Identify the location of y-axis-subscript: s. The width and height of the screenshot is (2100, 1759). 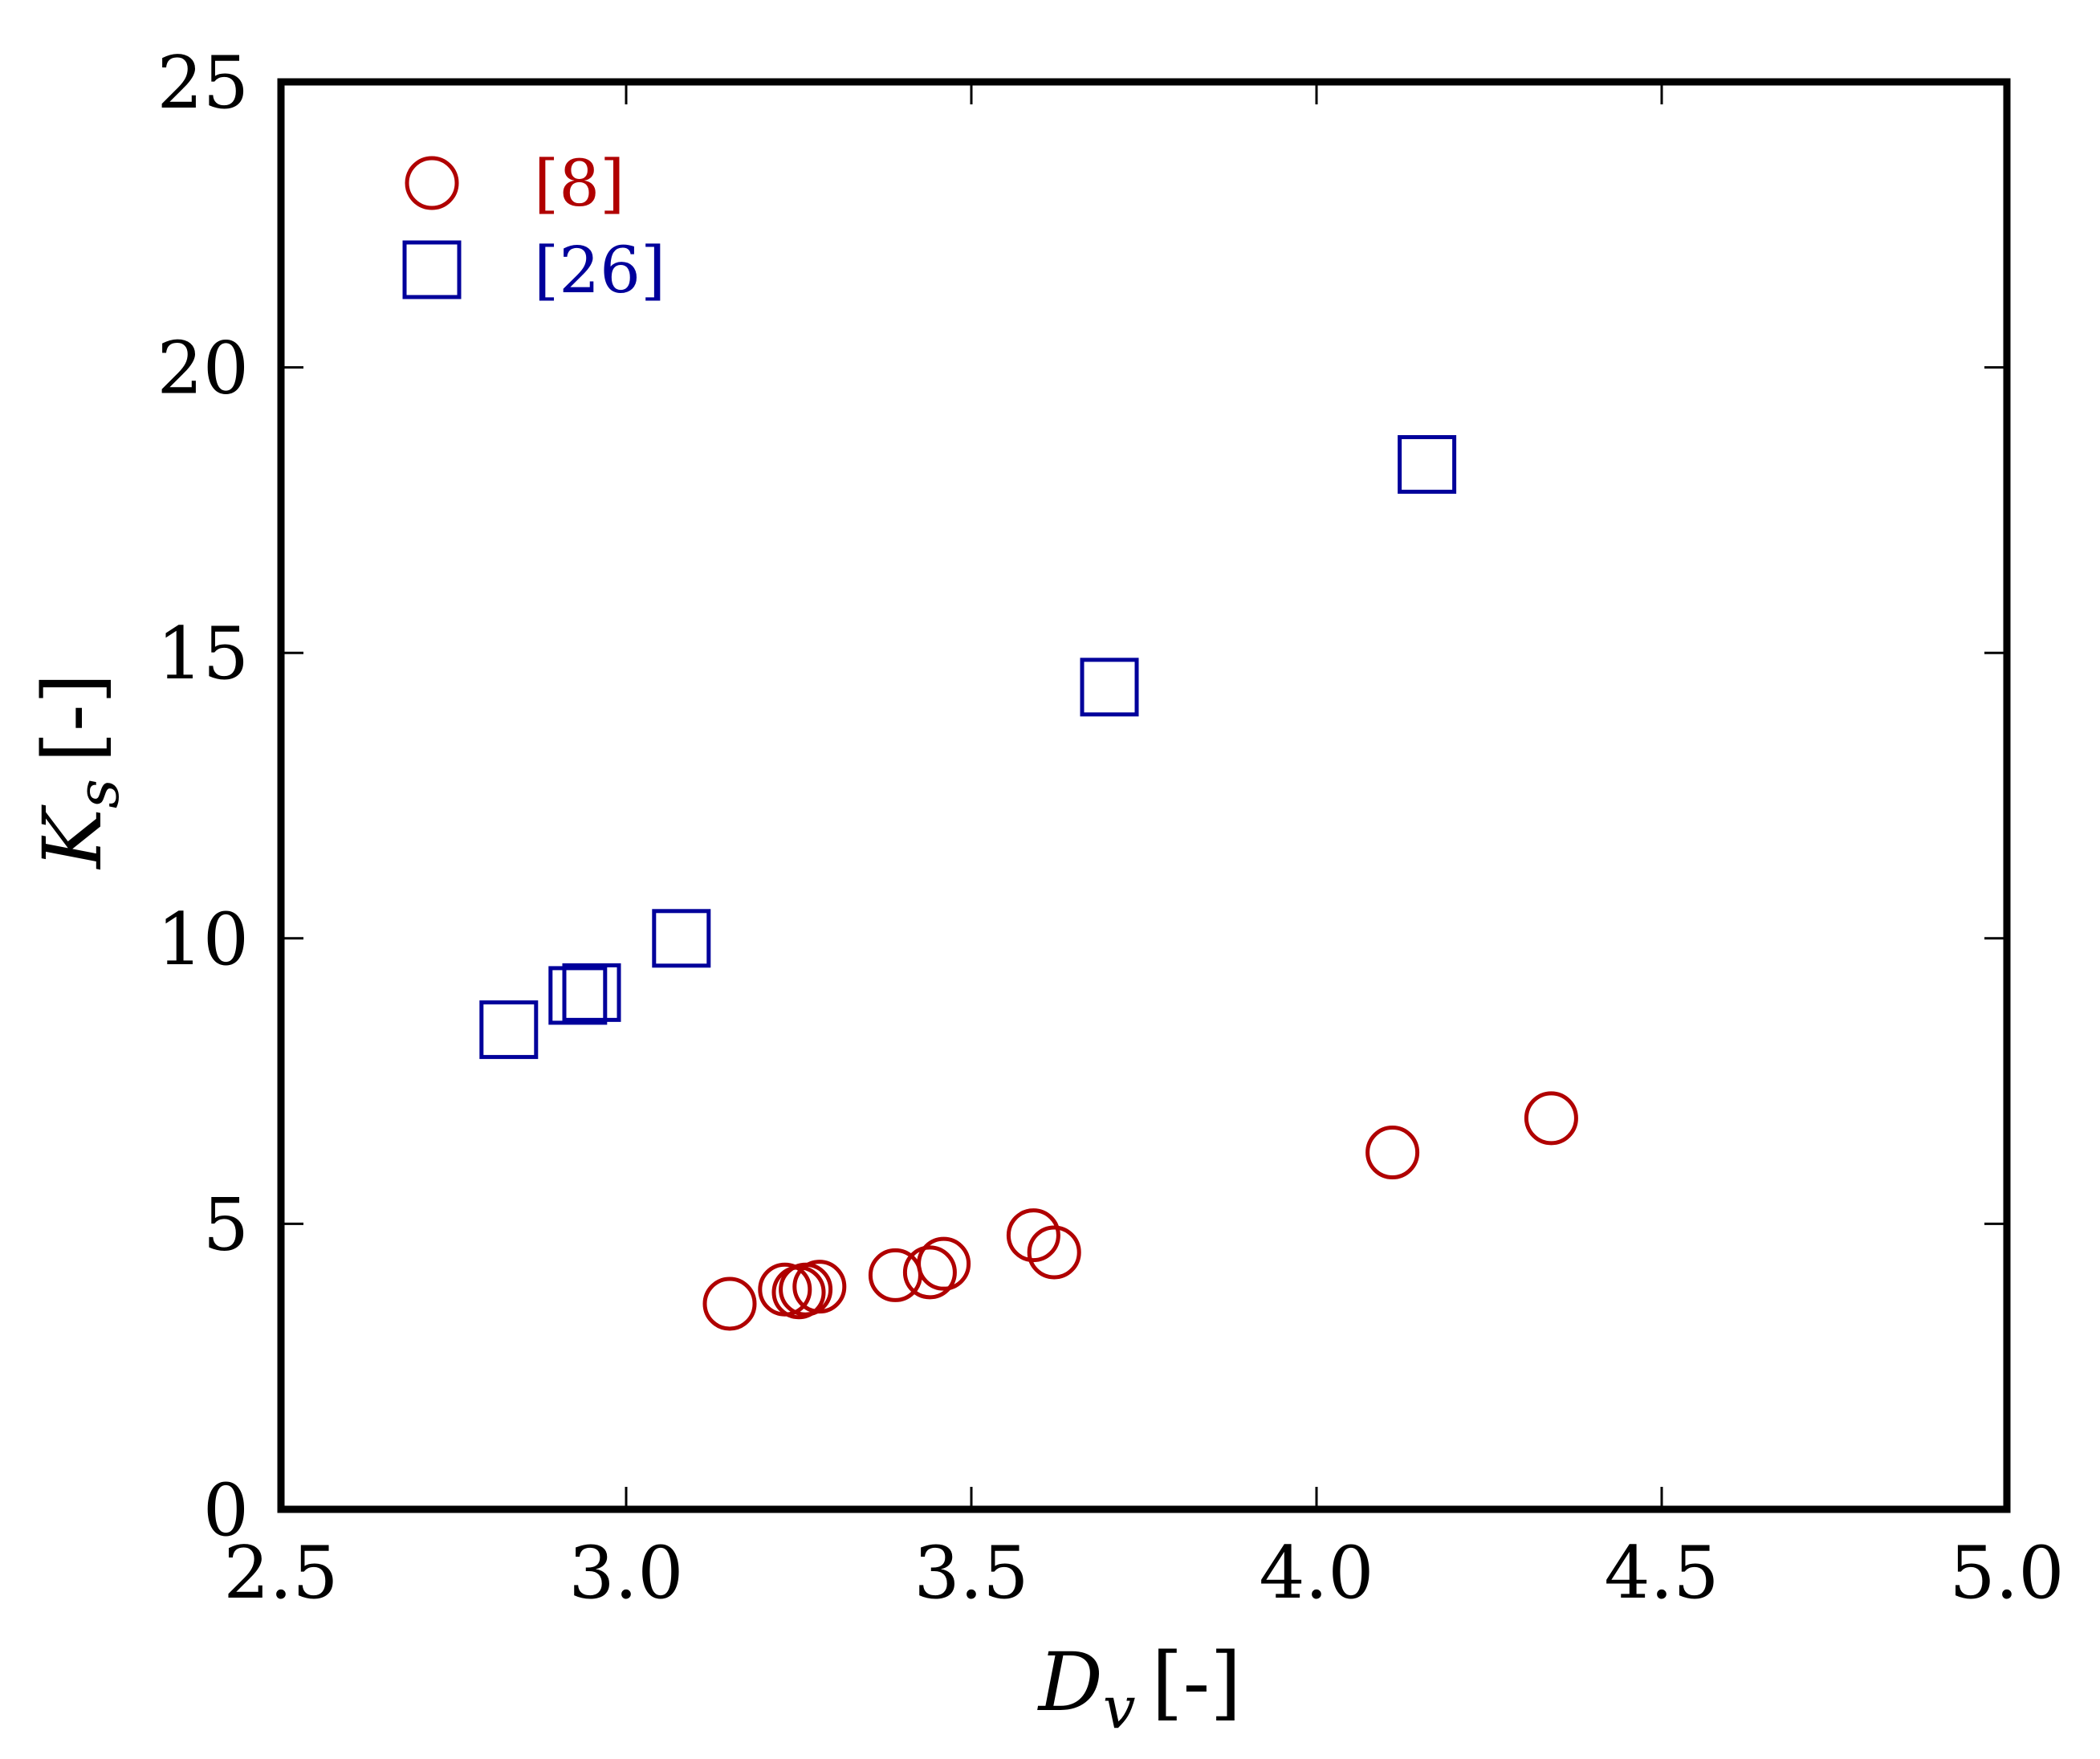
(98, 794).